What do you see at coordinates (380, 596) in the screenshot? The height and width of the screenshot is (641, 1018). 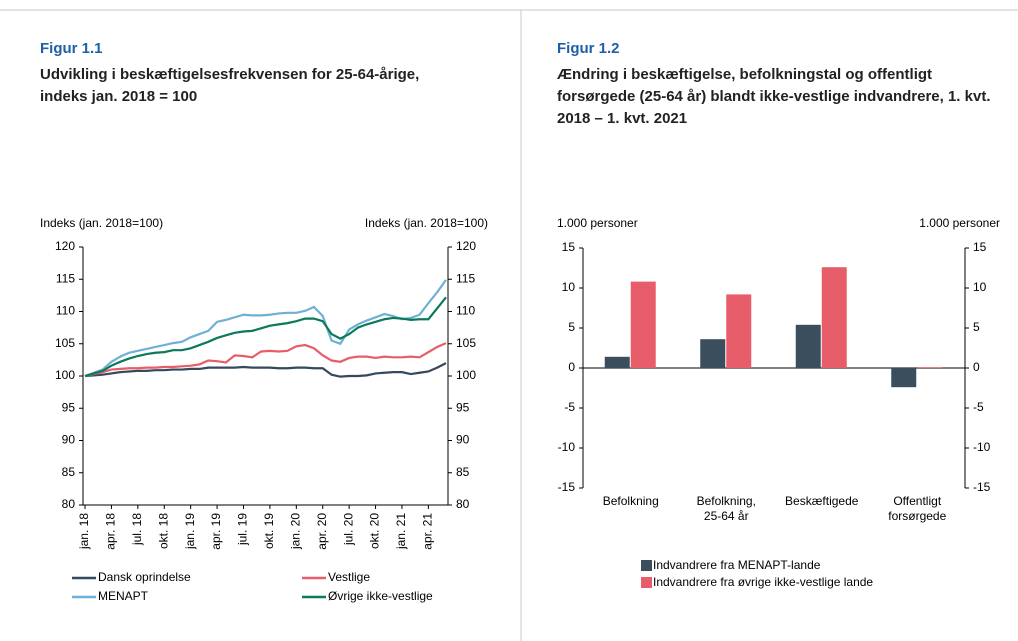 I see `legend-label: Øvrige ikke-vestlige` at bounding box center [380, 596].